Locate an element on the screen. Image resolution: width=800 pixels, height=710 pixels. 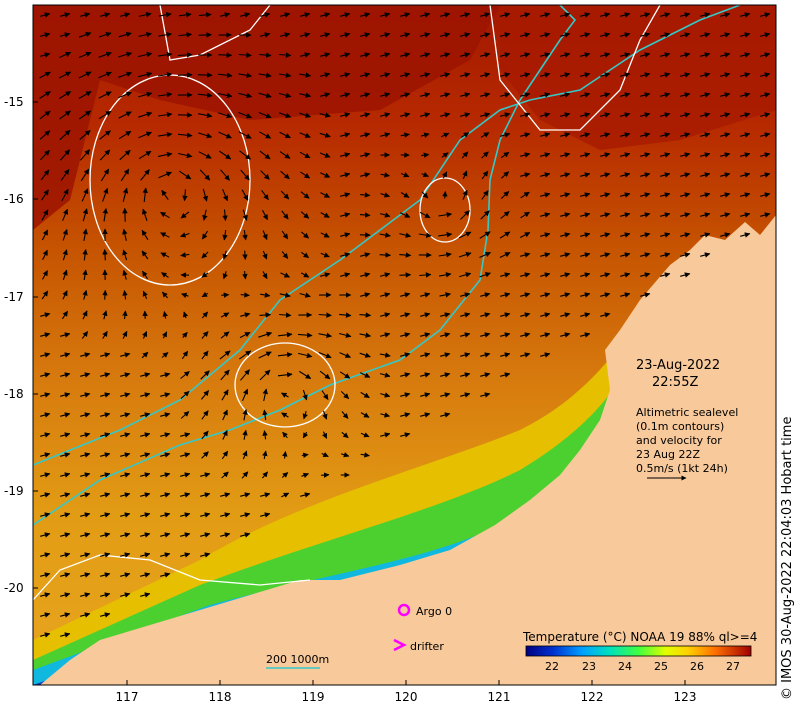
lon-tick-label: 120 is located at coordinates (406, 697).